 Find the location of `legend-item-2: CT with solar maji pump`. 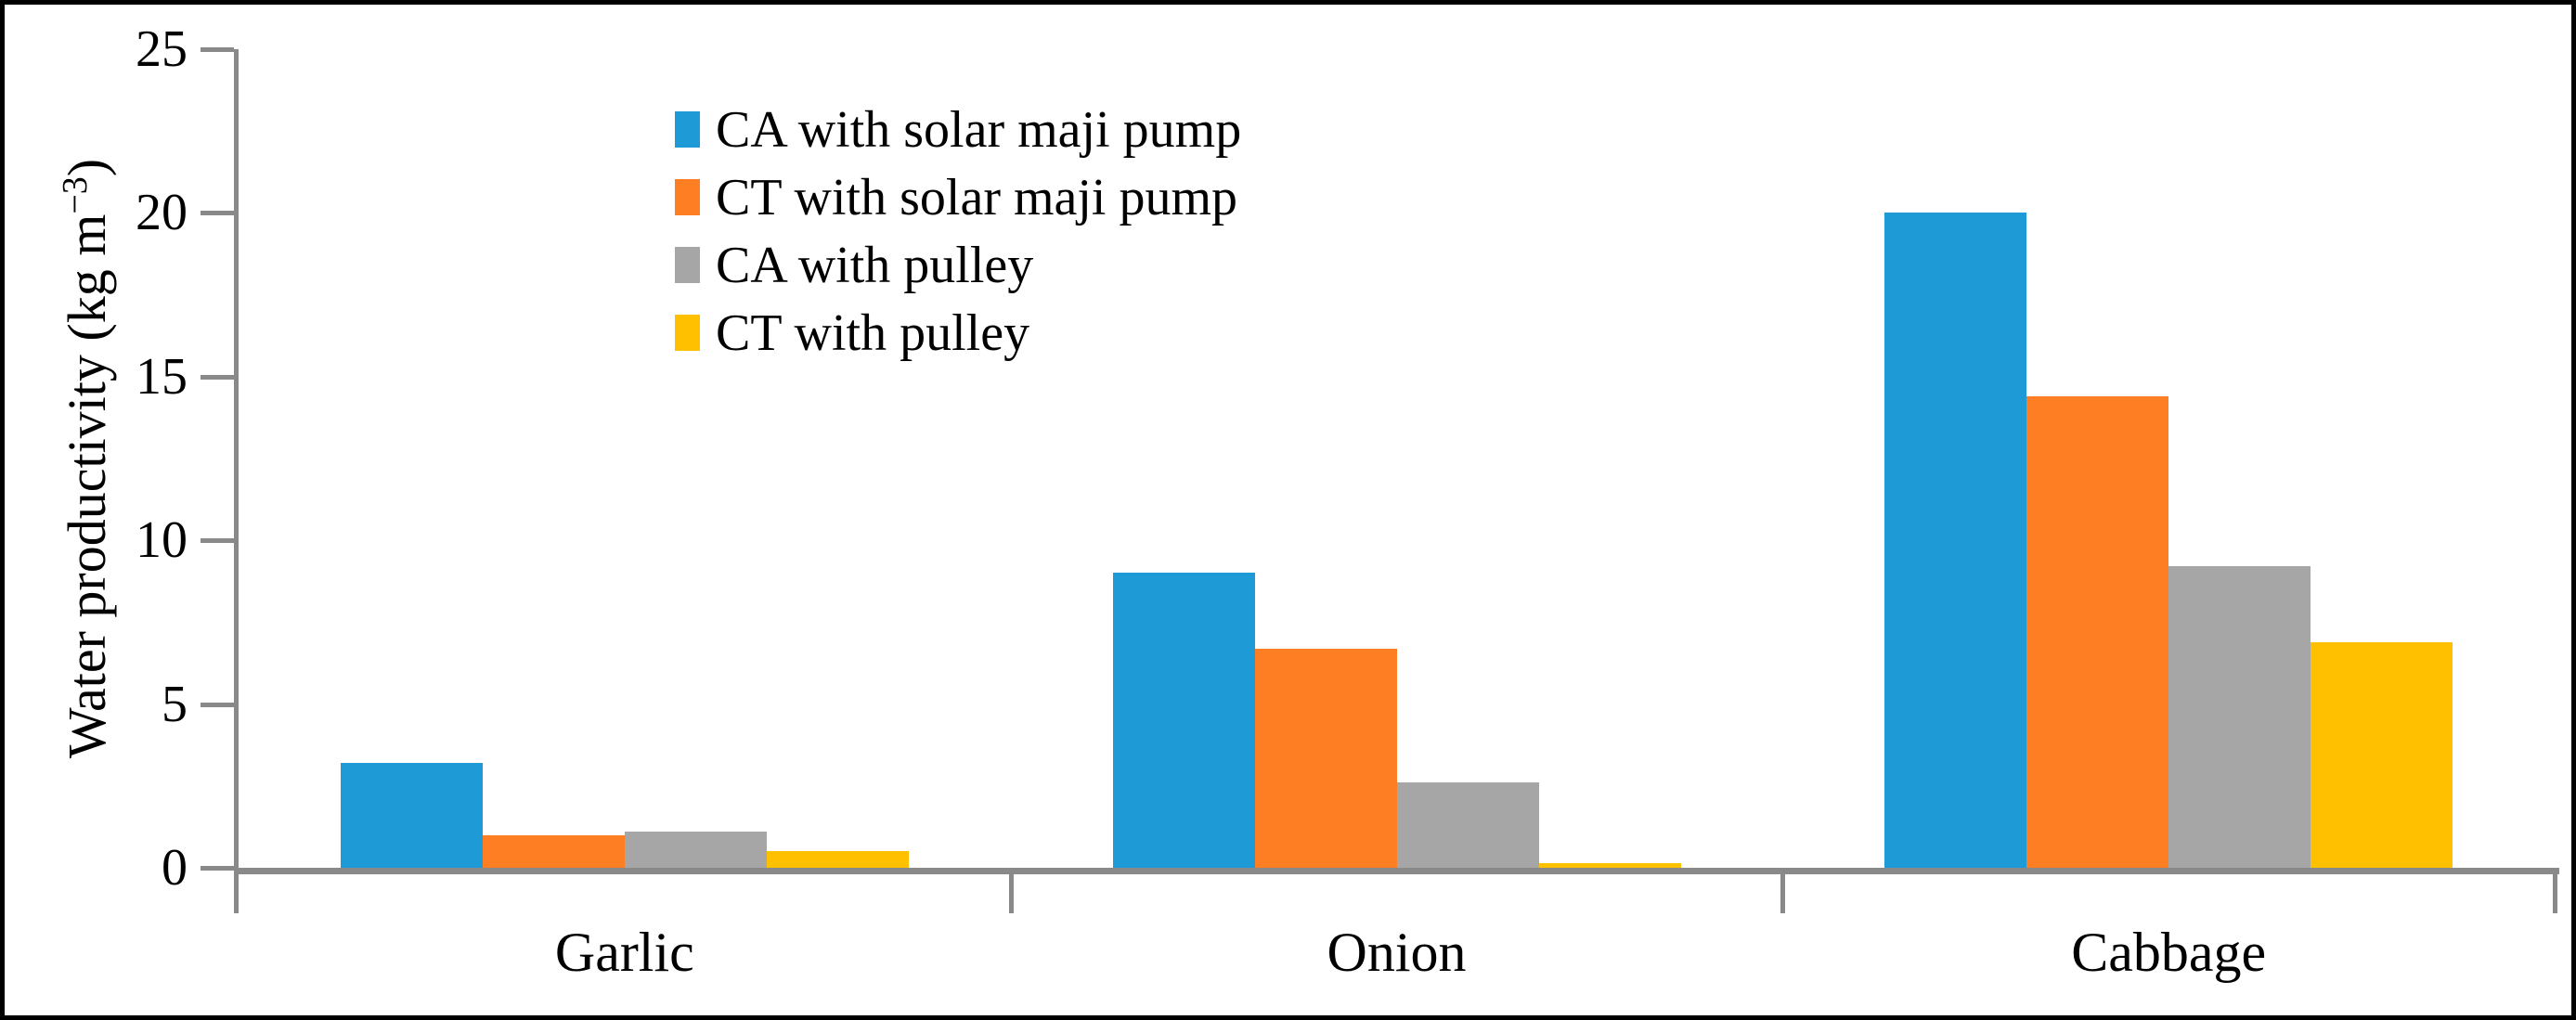

legend-item-2: CT with solar maji pump is located at coordinates (958, 197).